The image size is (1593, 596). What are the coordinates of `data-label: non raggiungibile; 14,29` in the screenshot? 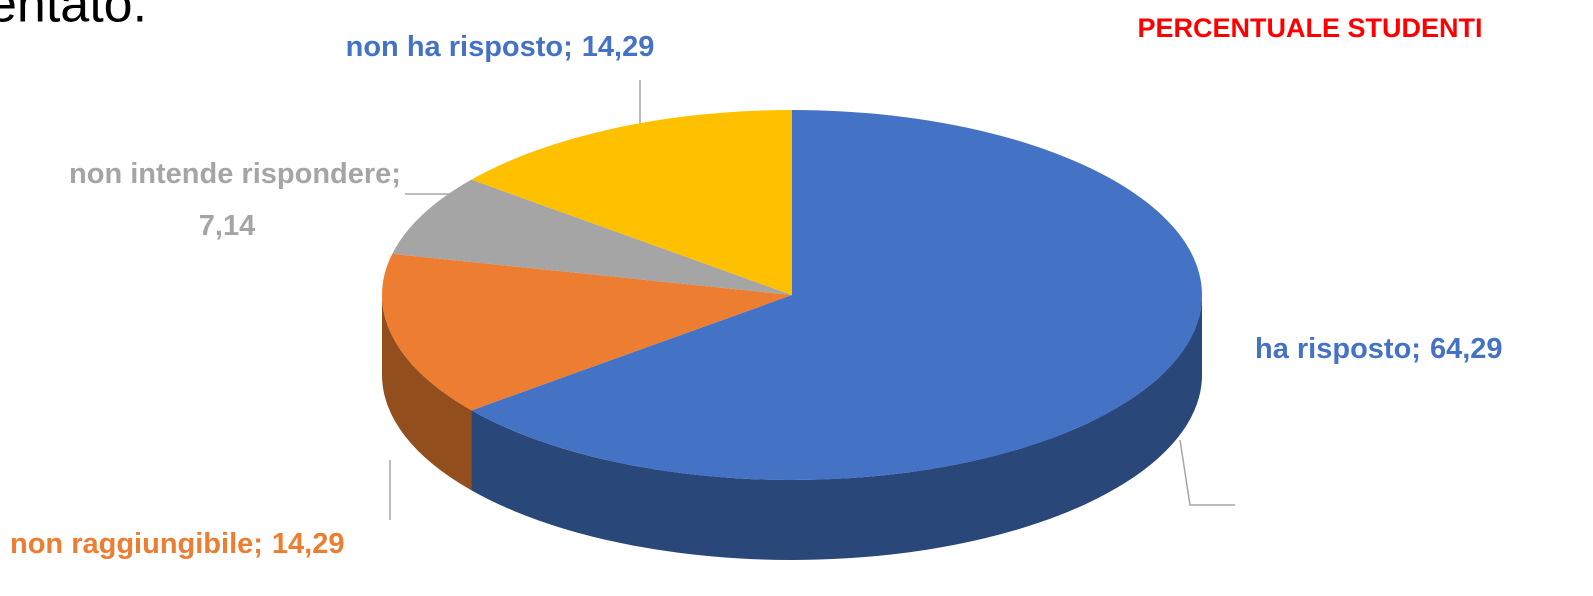 It's located at (177, 544).